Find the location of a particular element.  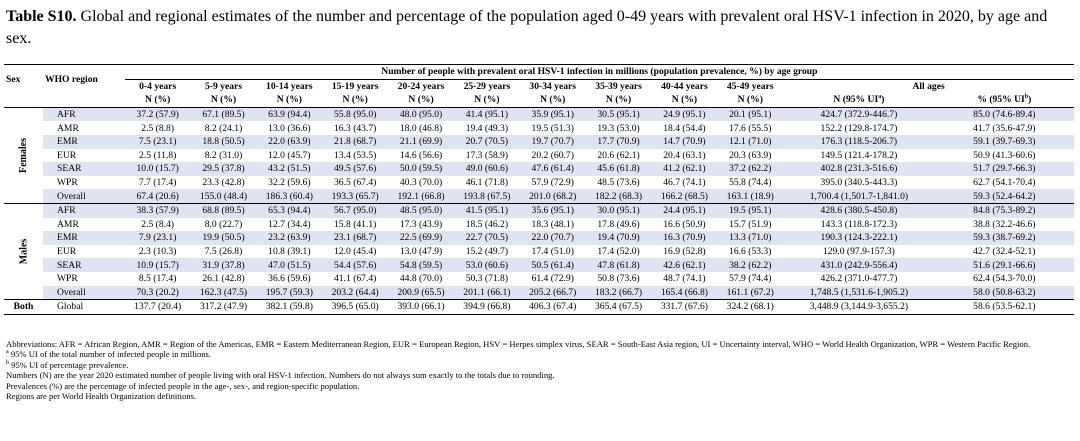

value-cell: 365.4 (67.5) is located at coordinates (618, 307).